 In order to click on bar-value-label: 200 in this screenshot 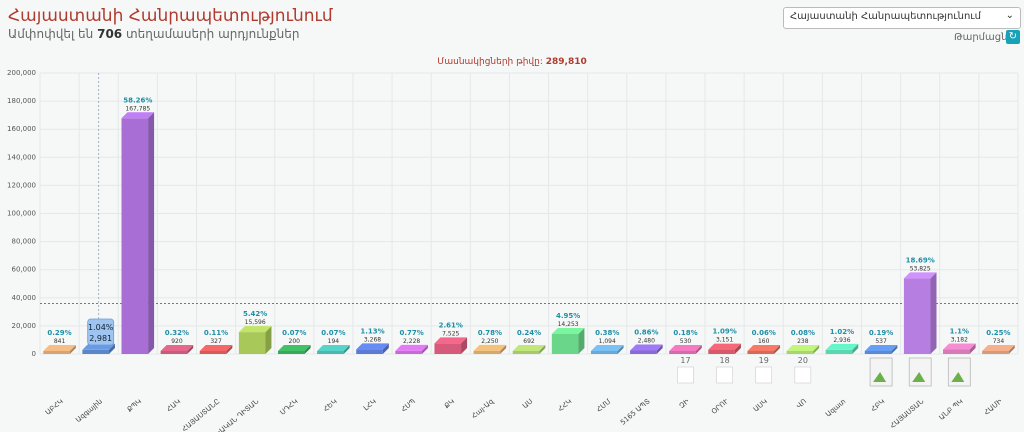, I will do `click(295, 341)`.